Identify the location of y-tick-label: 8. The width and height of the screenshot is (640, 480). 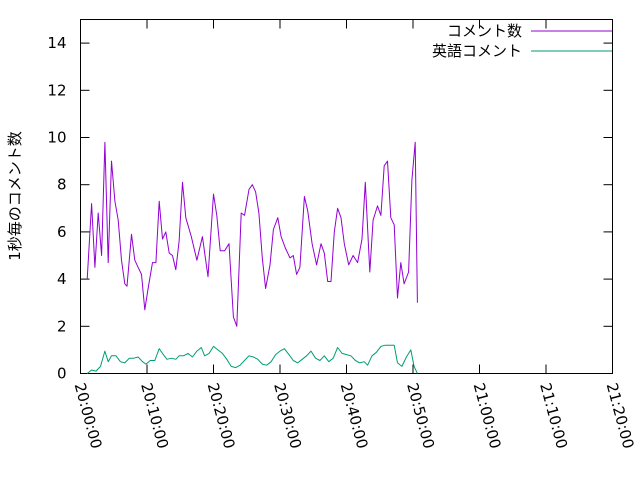
(62, 185).